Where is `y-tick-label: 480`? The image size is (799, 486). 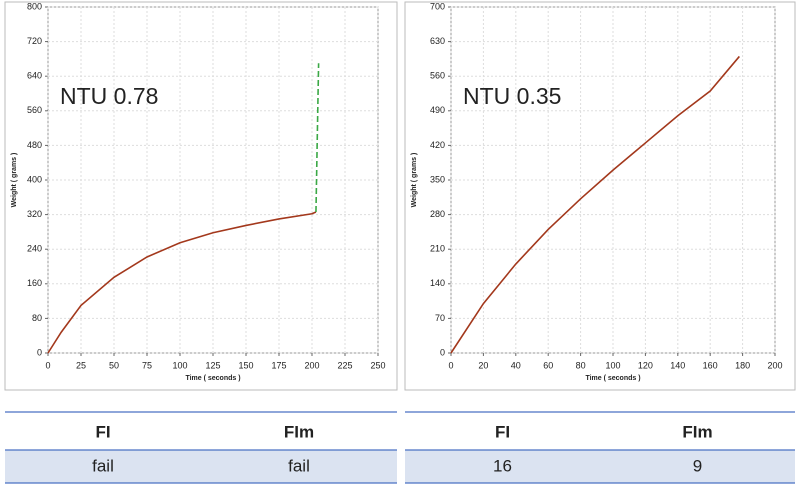
y-tick-label: 480 is located at coordinates (34, 145).